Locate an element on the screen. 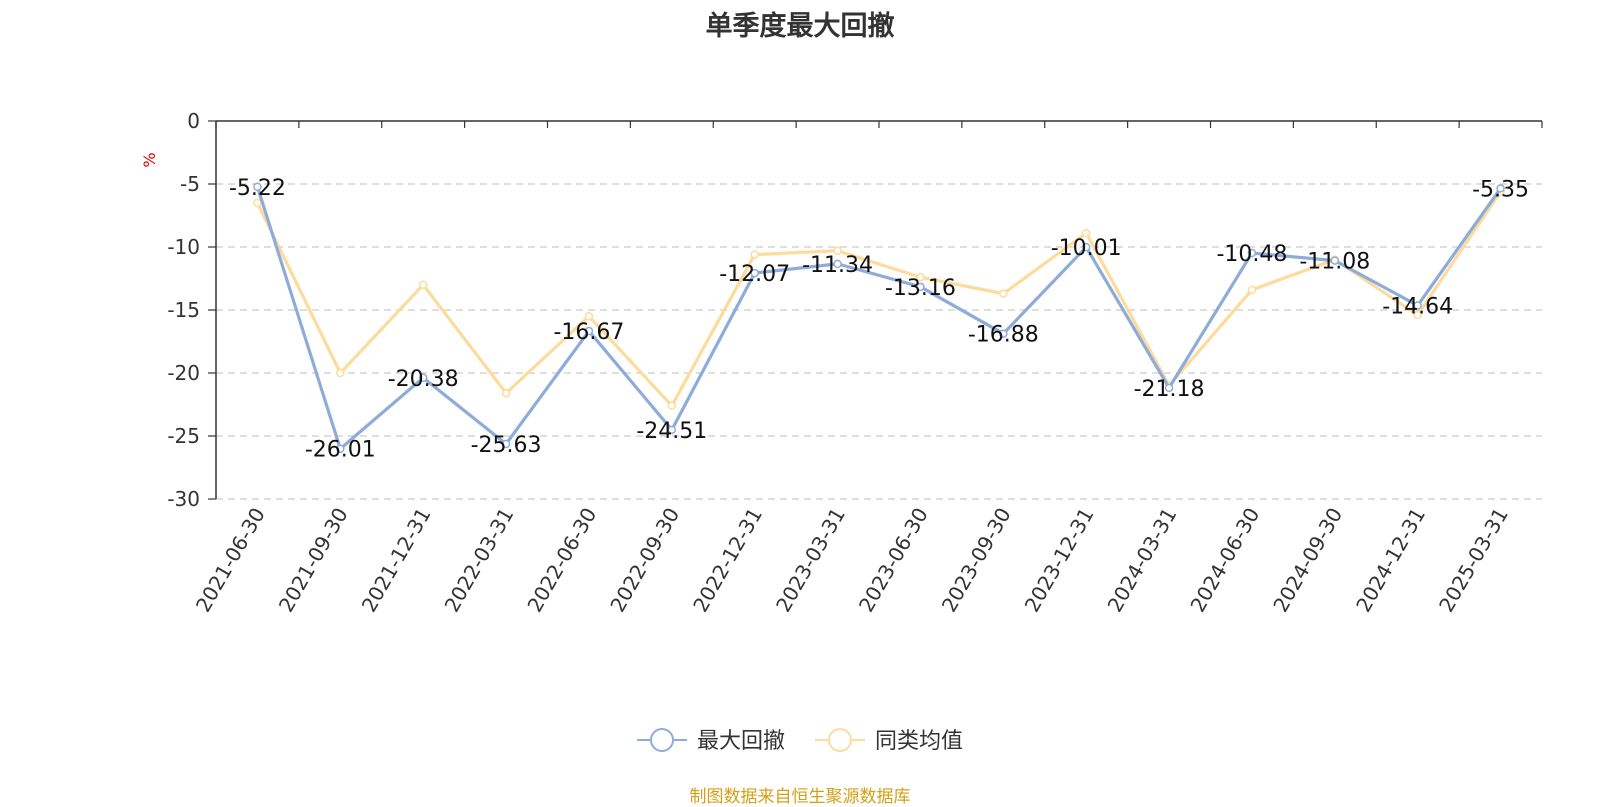 The height and width of the screenshot is (807, 1600). legend-item-series-1: 最大回撤 is located at coordinates (711, 741).